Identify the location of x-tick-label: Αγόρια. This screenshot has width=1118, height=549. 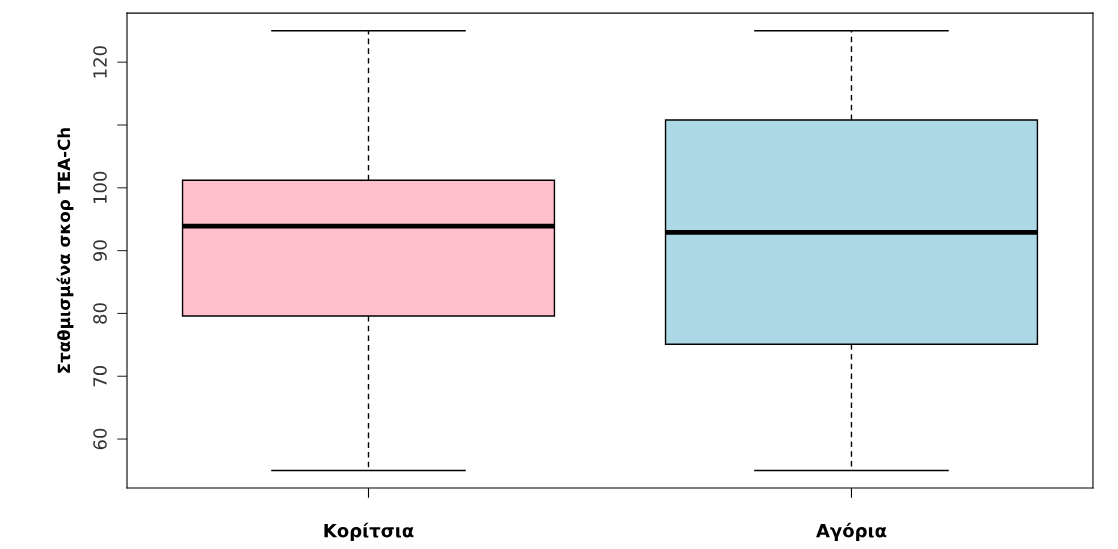
(851, 531).